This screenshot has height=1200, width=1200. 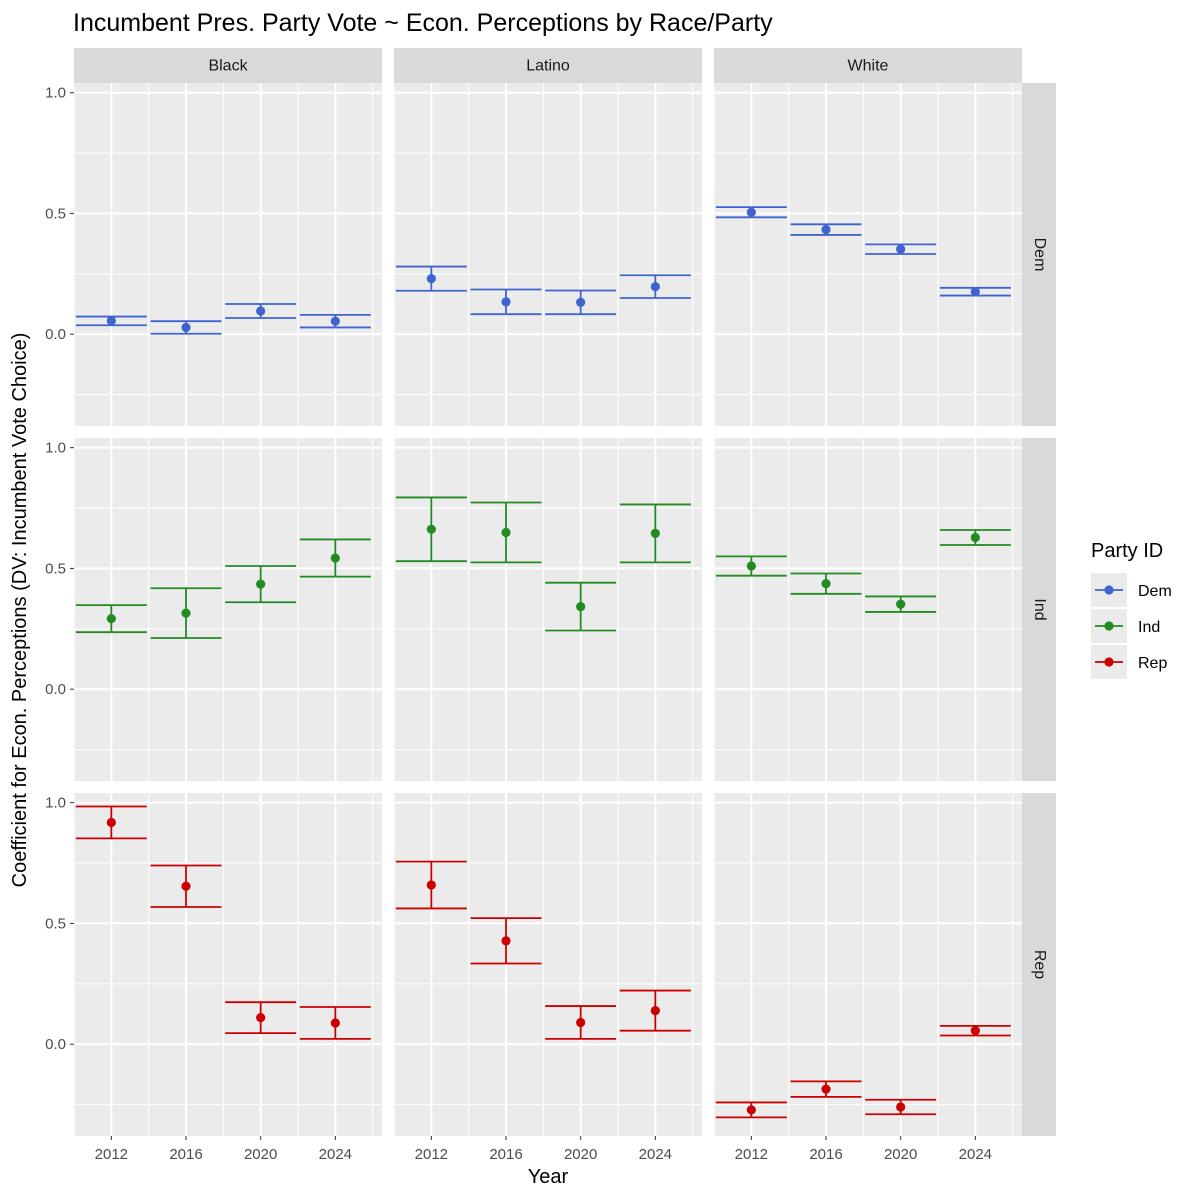 I want to click on row-strip-label: Rep, so click(x=1039, y=964).